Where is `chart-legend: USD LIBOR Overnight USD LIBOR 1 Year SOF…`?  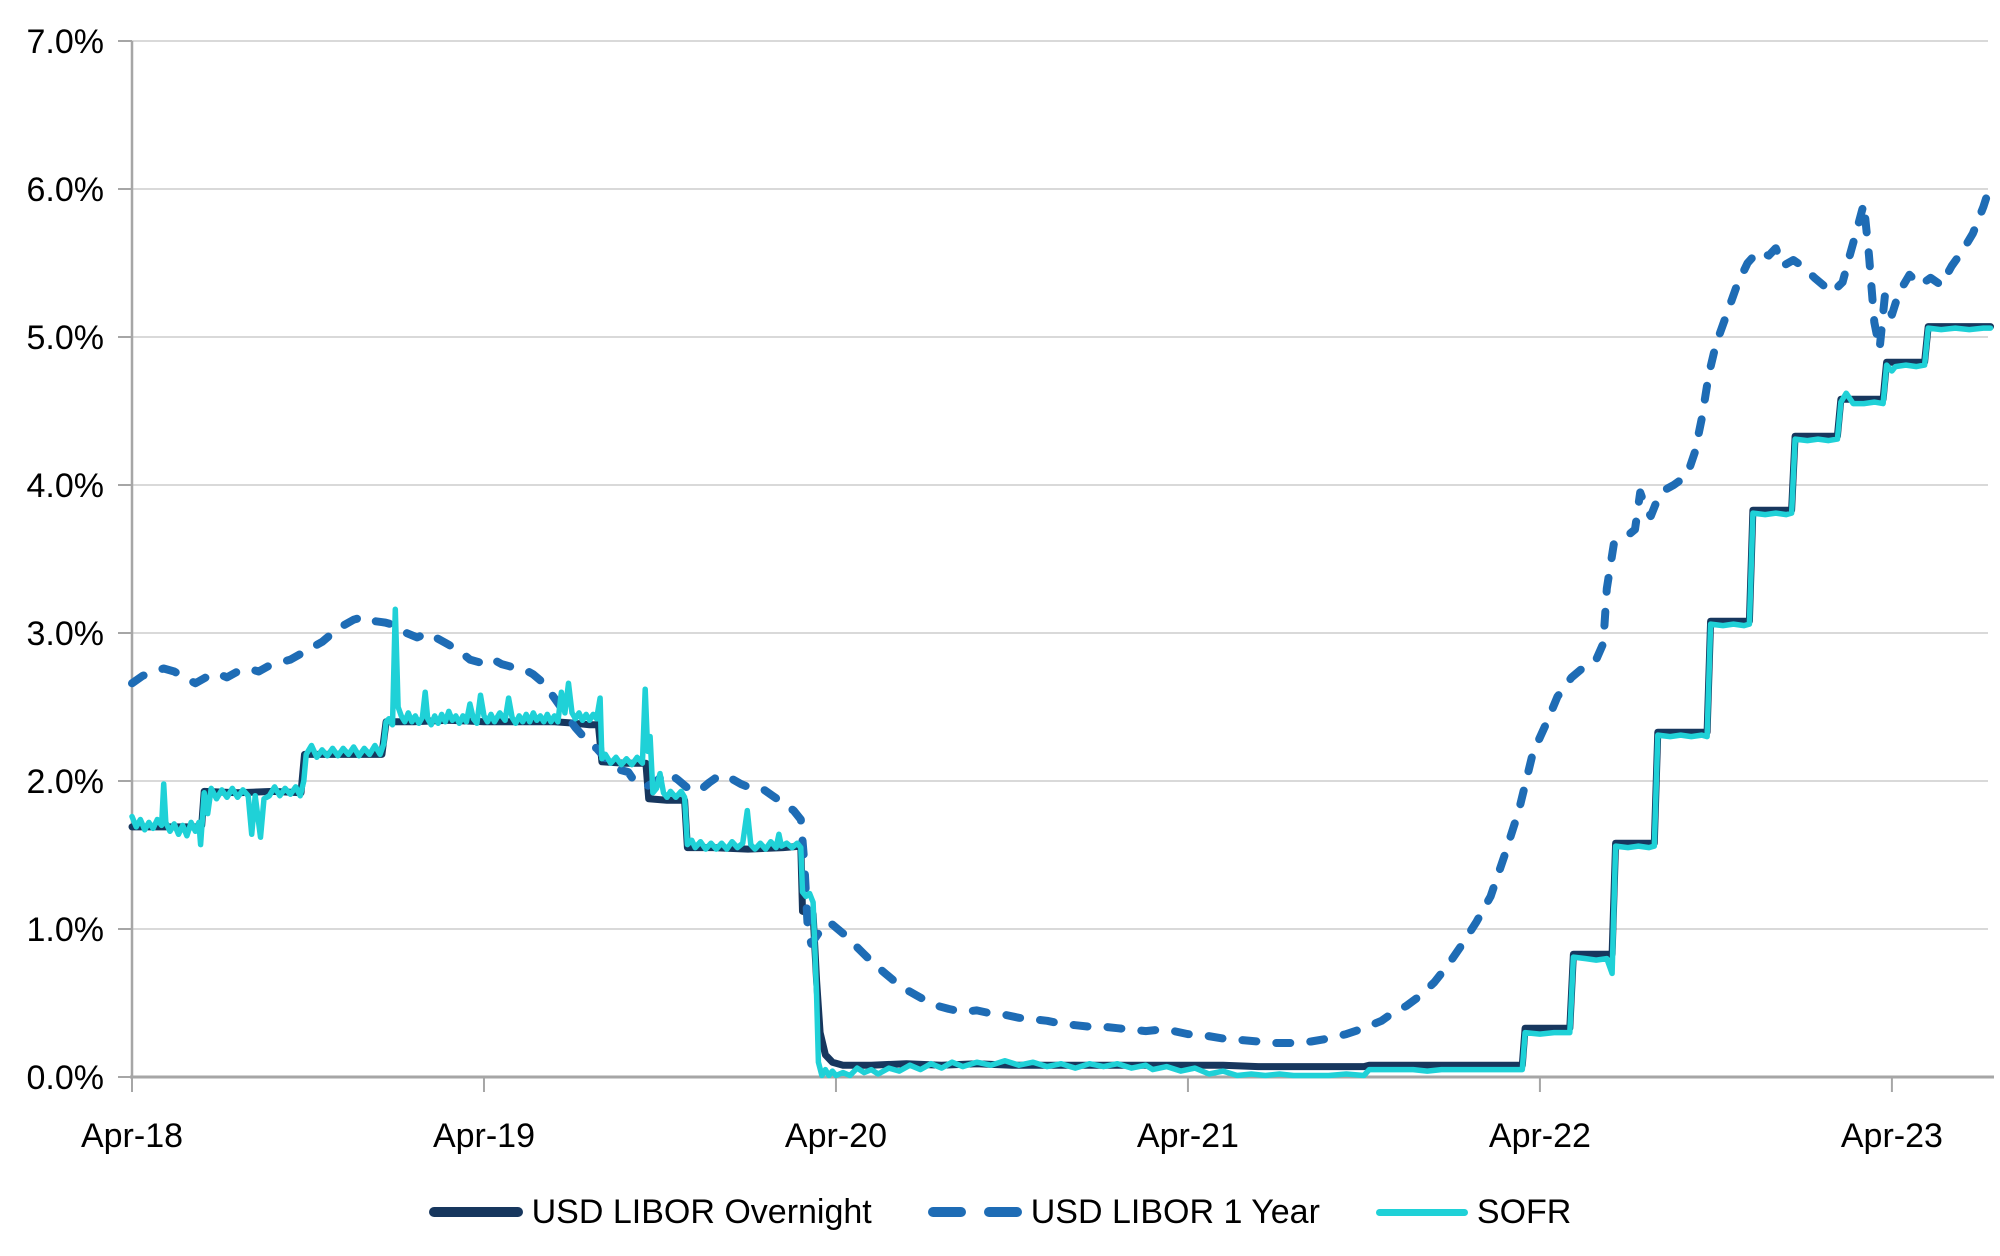
chart-legend: USD LIBOR Overnight USD LIBOR 1 Year SOF… is located at coordinates (1000, 1212).